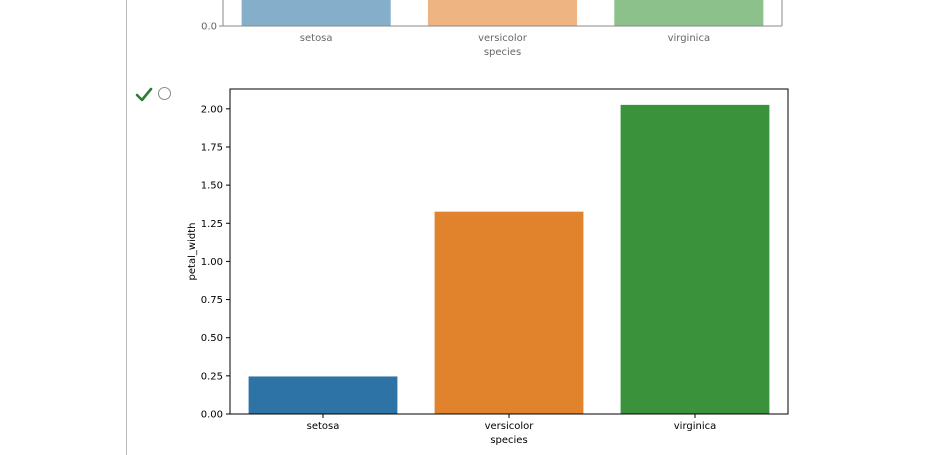  I want to click on y-tick-label: 1.25, so click(212, 224).